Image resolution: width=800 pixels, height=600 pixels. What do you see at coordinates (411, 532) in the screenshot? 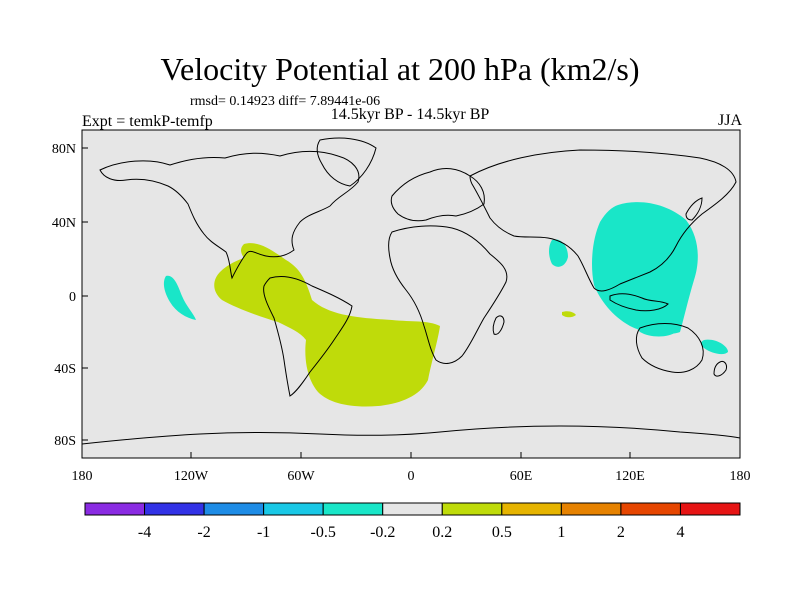
I see `colorbar-labels: -4 -2 -1 -0.5 -0.2 0.2 0.5 1 2 4` at bounding box center [411, 532].